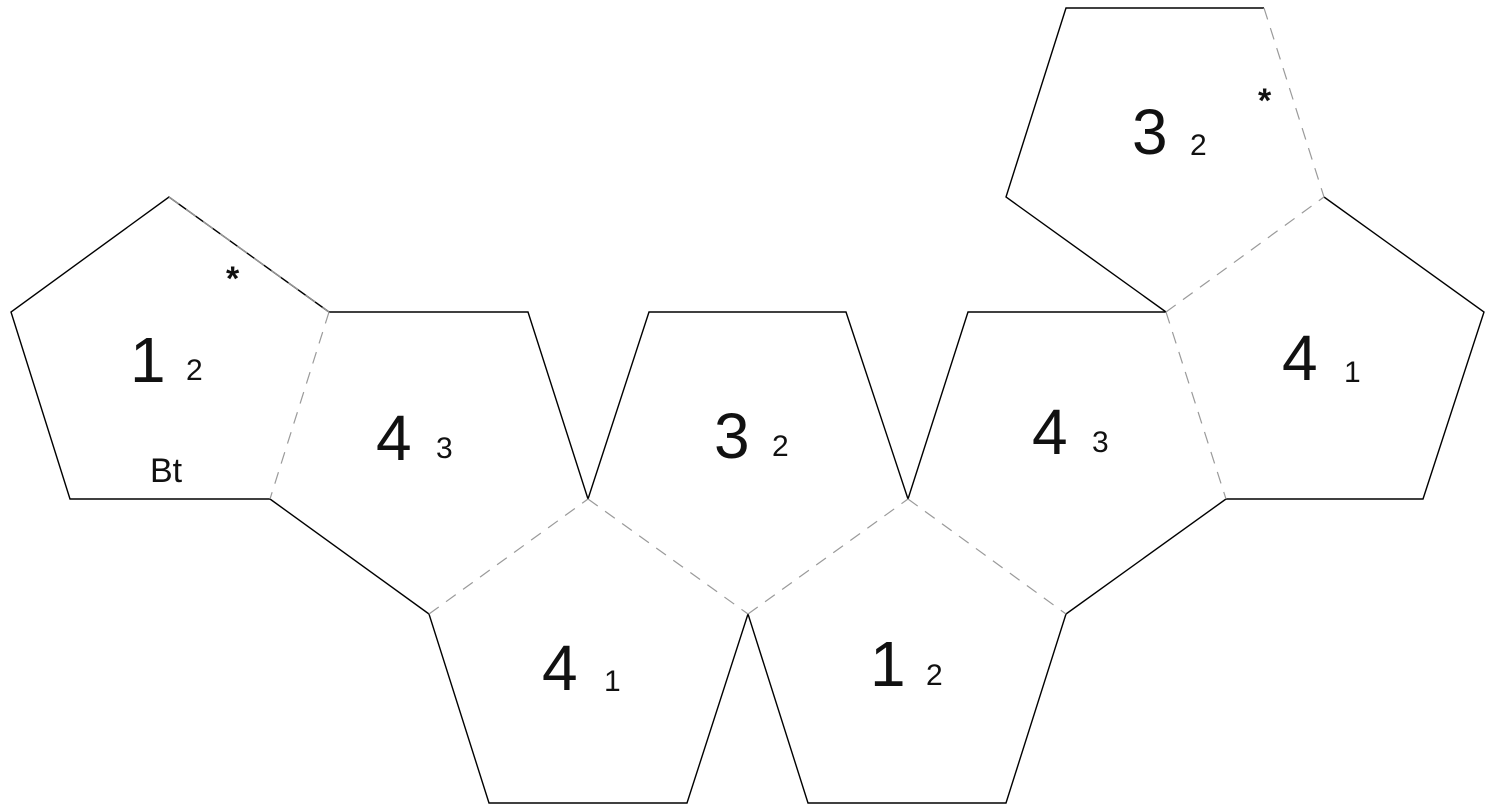 This screenshot has height=807, width=1488. What do you see at coordinates (349, 556) in the screenshot?
I see `cut-line-face-b-bottom` at bounding box center [349, 556].